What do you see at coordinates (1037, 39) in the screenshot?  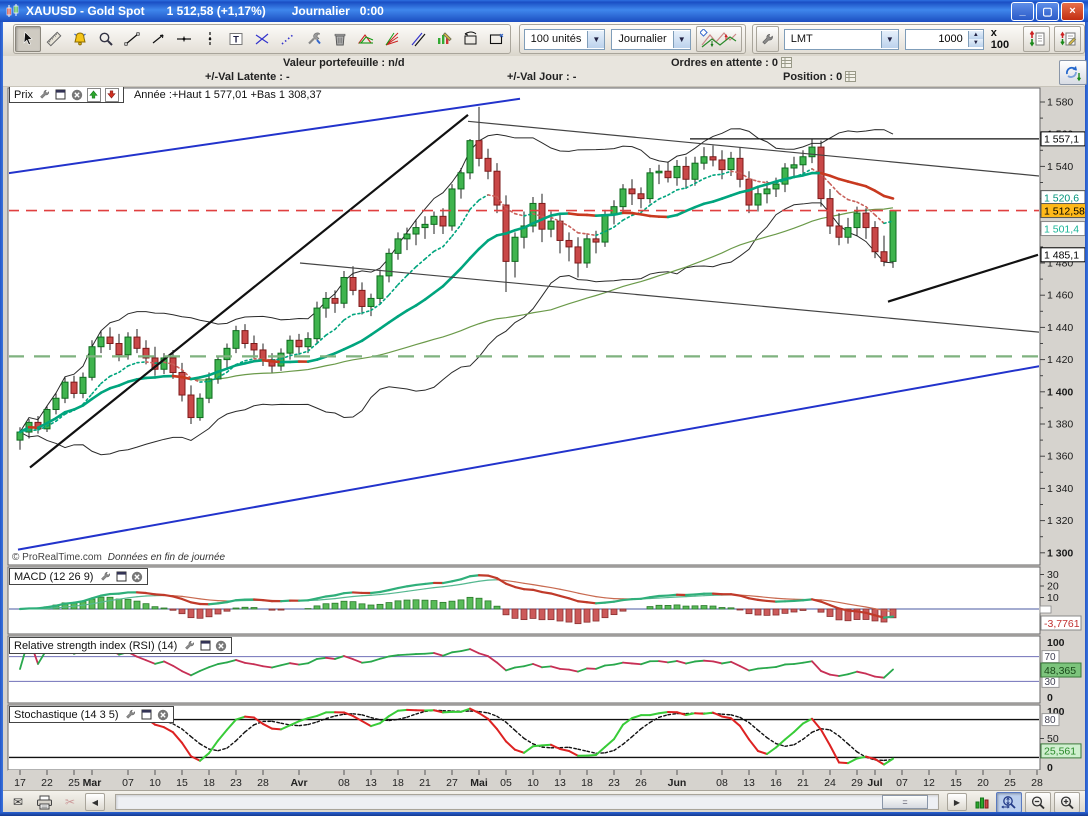 I see `new-order-button` at bounding box center [1037, 39].